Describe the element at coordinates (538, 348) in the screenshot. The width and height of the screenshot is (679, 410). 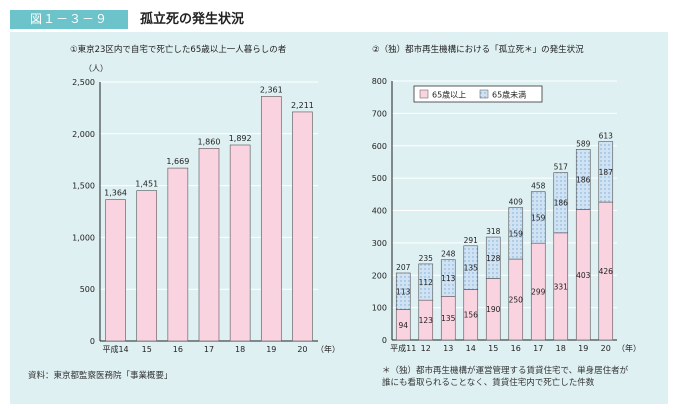
I see `chart2-x-tick-label: 17` at that location.